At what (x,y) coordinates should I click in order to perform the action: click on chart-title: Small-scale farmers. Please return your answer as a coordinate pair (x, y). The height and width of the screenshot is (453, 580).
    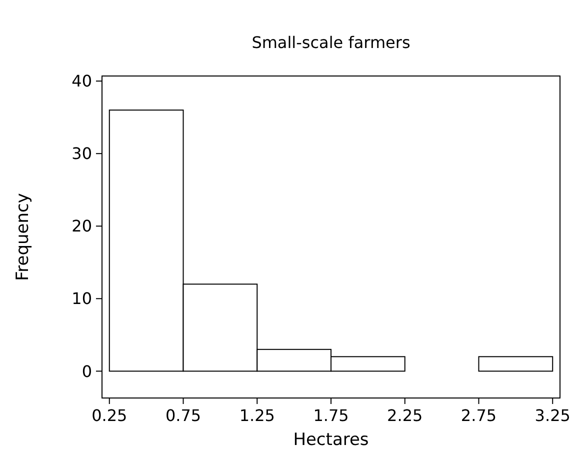
    Looking at the image, I should click on (331, 42).